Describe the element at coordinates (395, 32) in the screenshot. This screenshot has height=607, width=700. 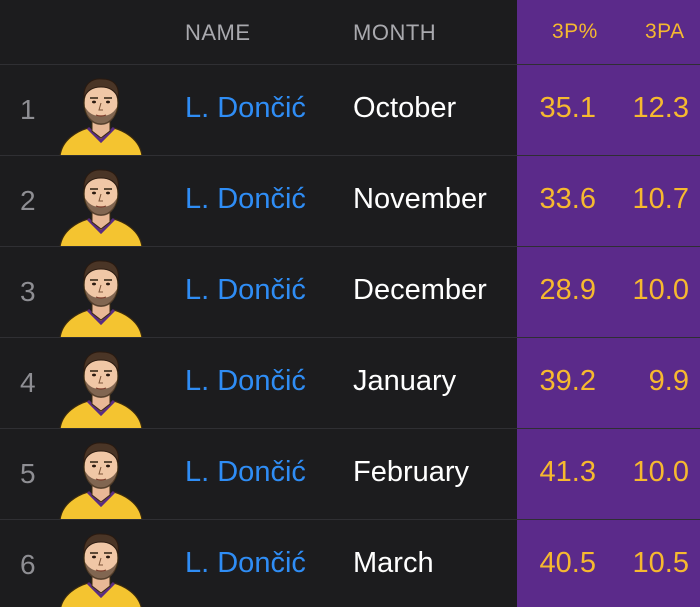
I see `header-month: MONTH` at that location.